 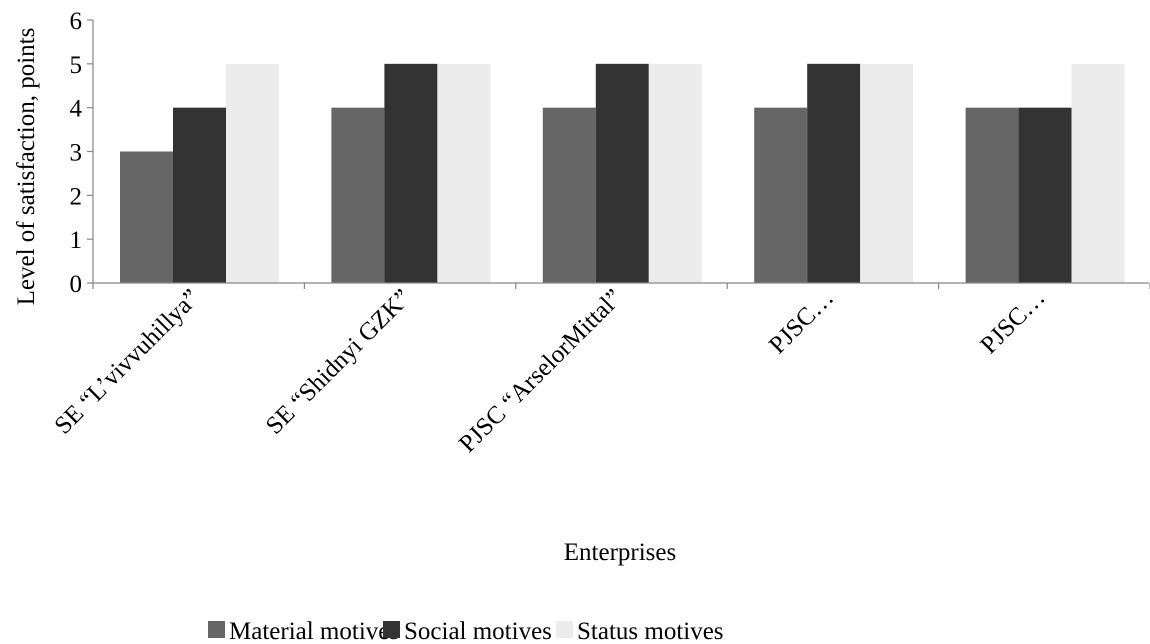 I want to click on legend-label: Status motives, so click(x=650, y=631).